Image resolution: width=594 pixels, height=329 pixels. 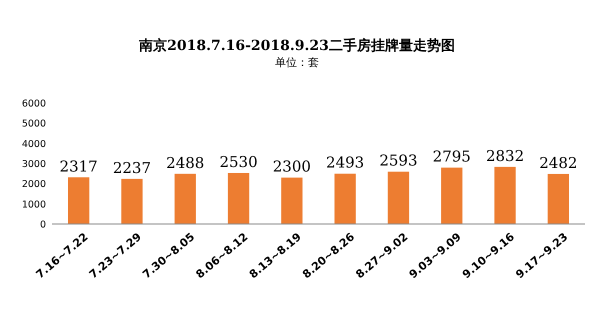 What do you see at coordinates (558, 163) in the screenshot?
I see `data-label: 2482` at bounding box center [558, 163].